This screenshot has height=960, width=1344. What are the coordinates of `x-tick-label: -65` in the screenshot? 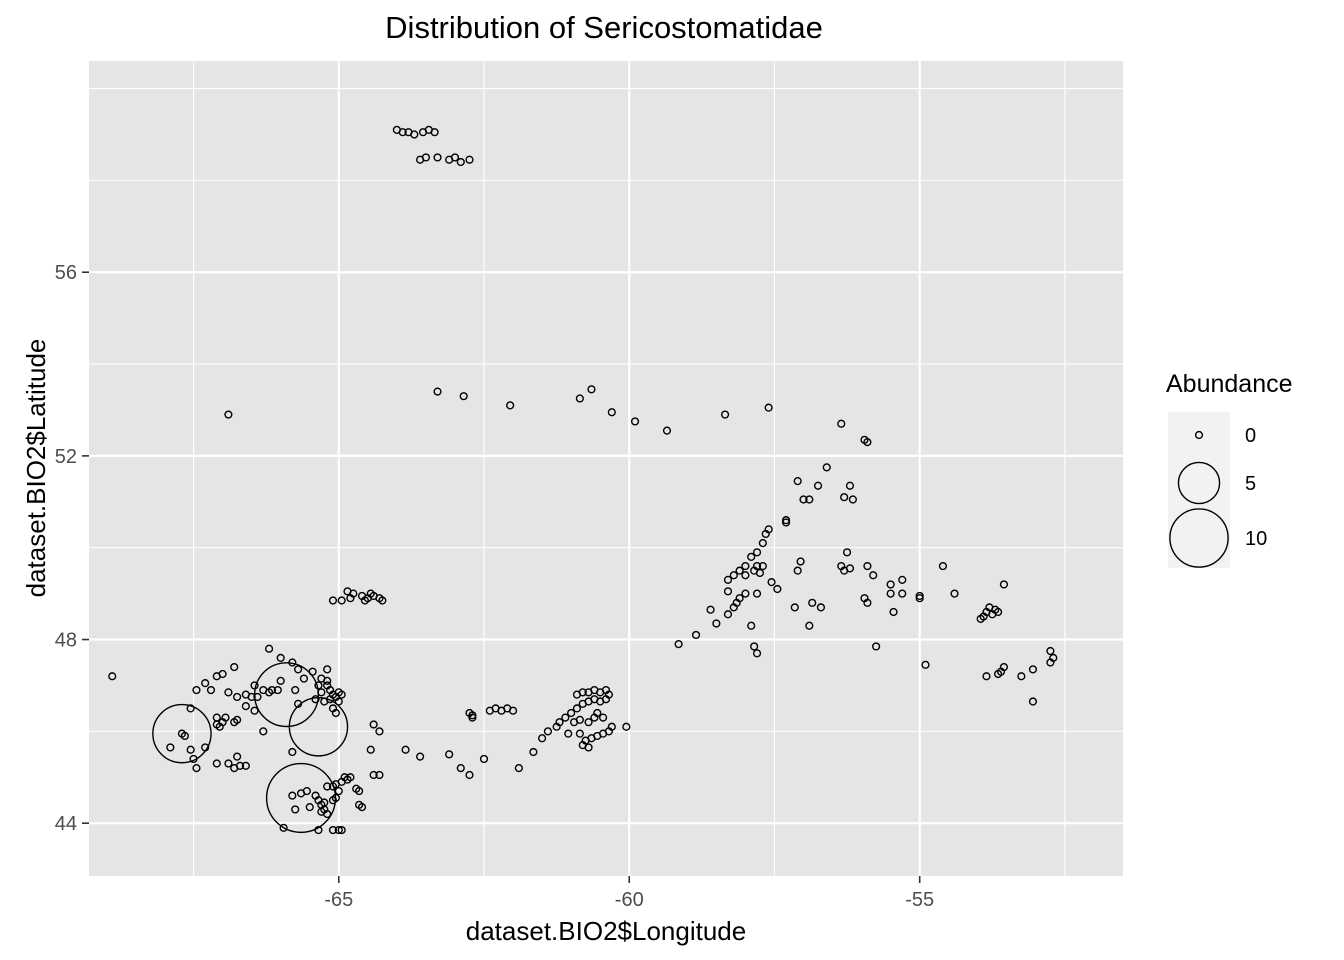 It's located at (338, 900).